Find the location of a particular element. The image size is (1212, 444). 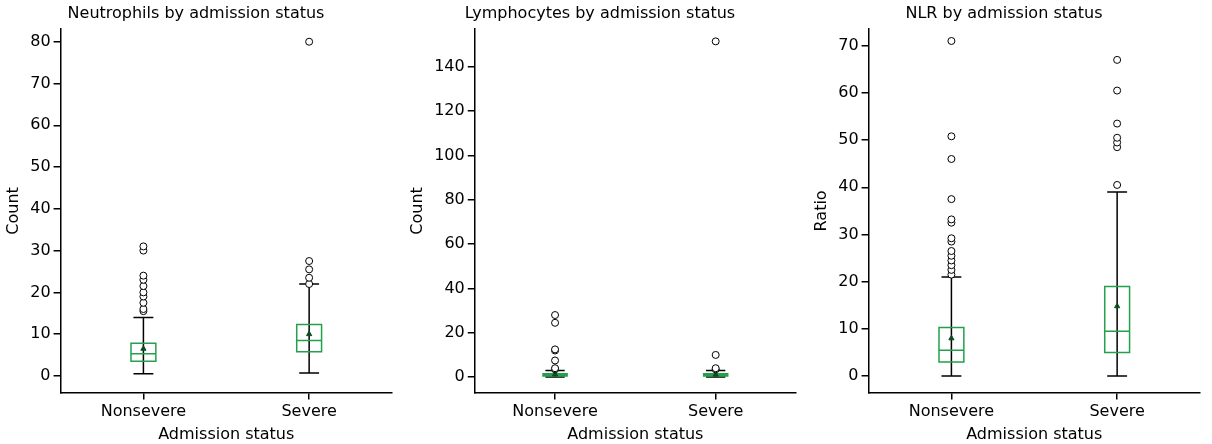

chart-title: Lymphocytes by admission status is located at coordinates (600, 12).